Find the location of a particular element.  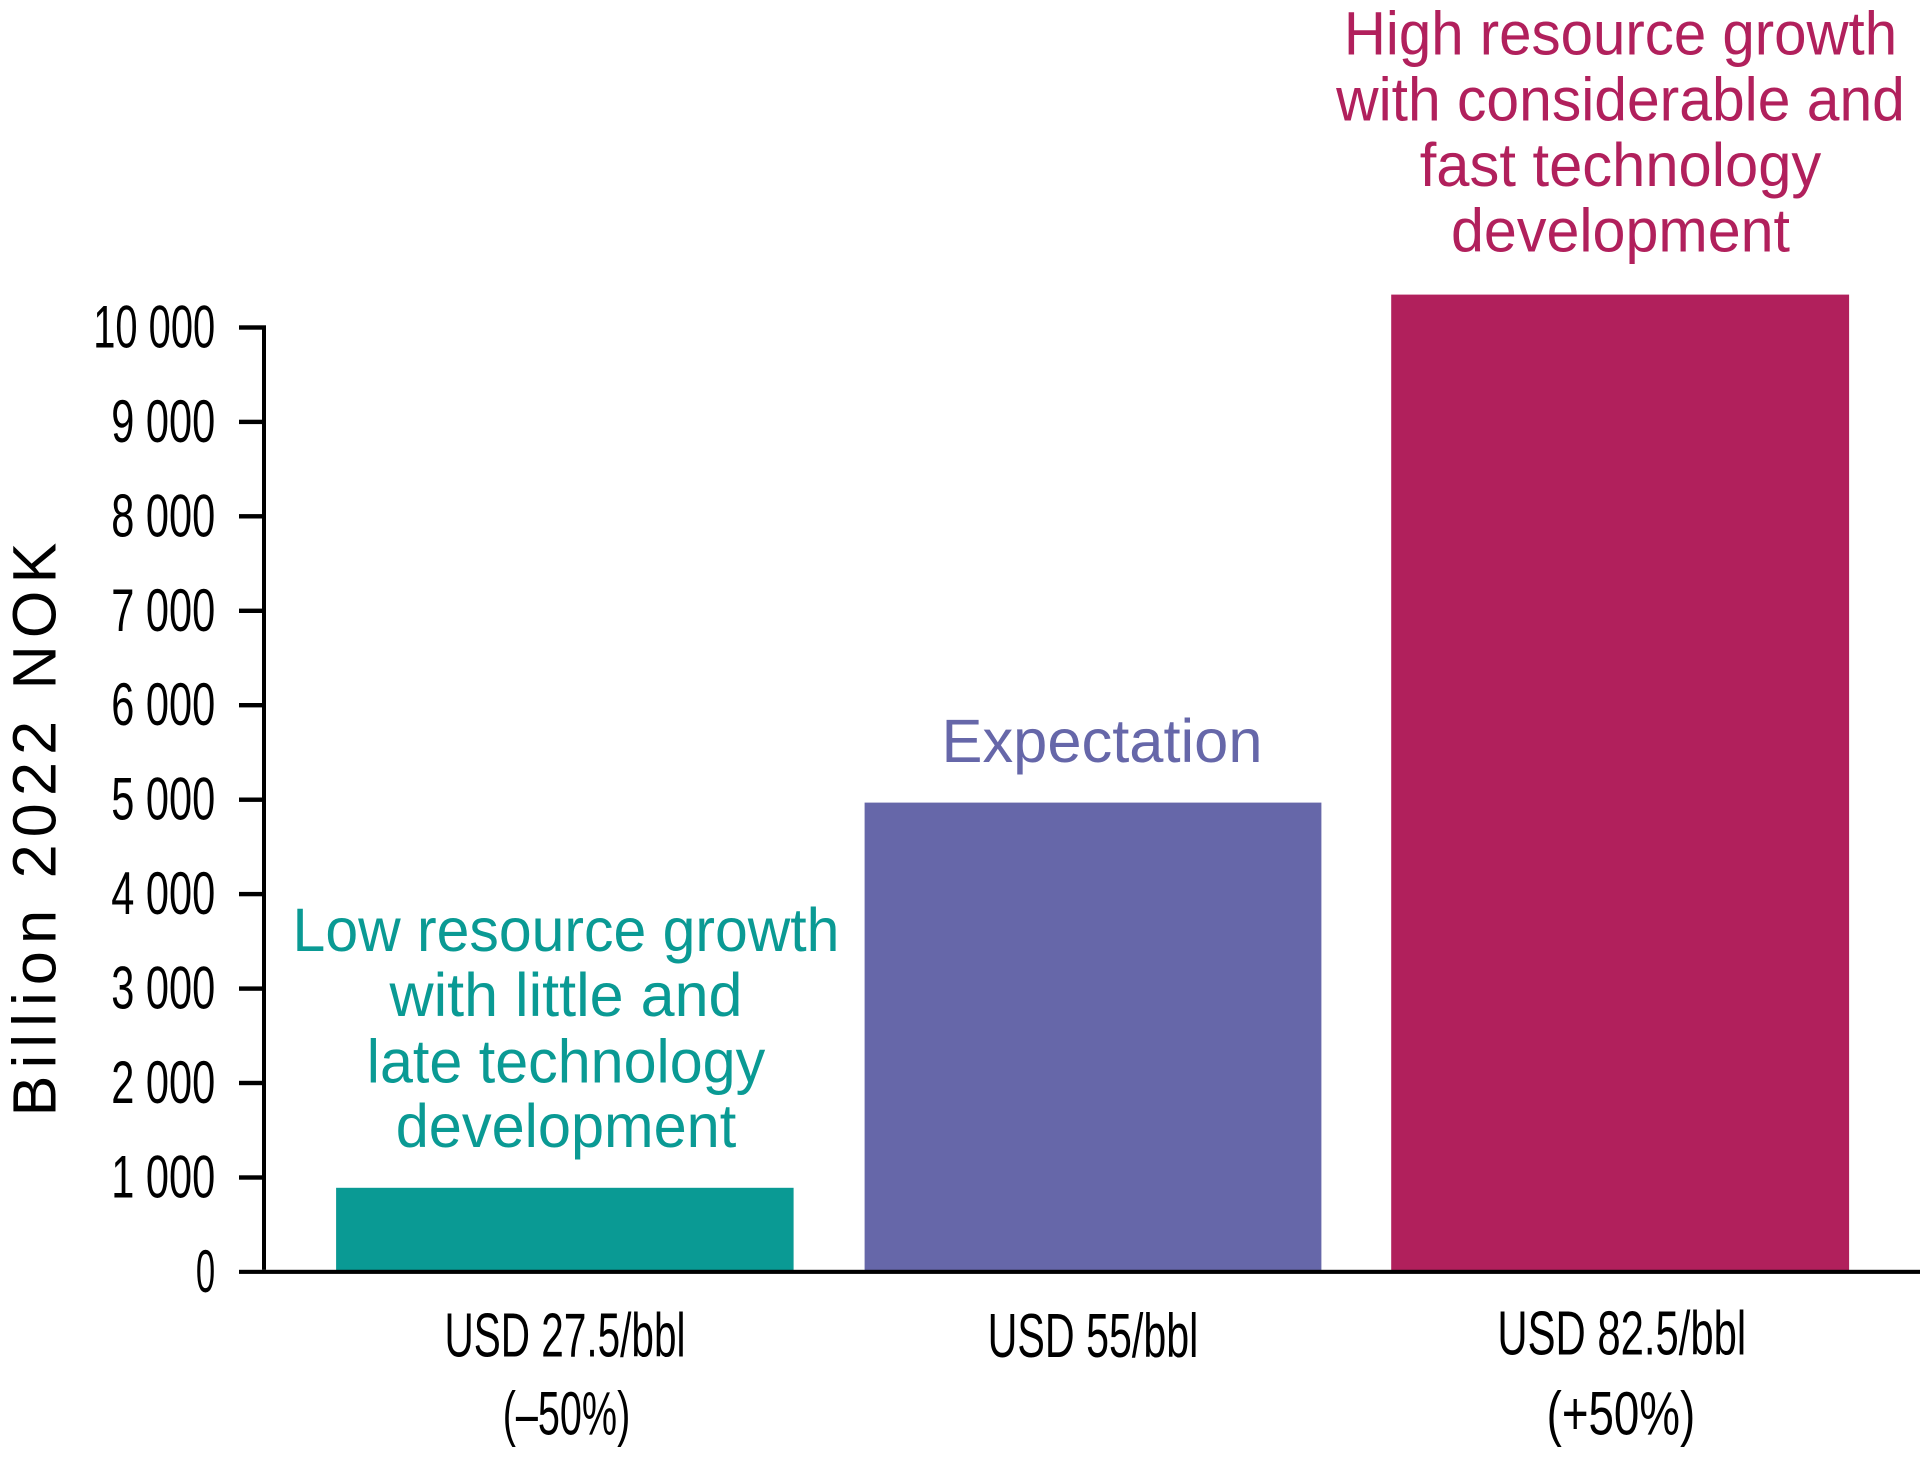

svg-text: 1 000 is located at coordinates (163, 1177).